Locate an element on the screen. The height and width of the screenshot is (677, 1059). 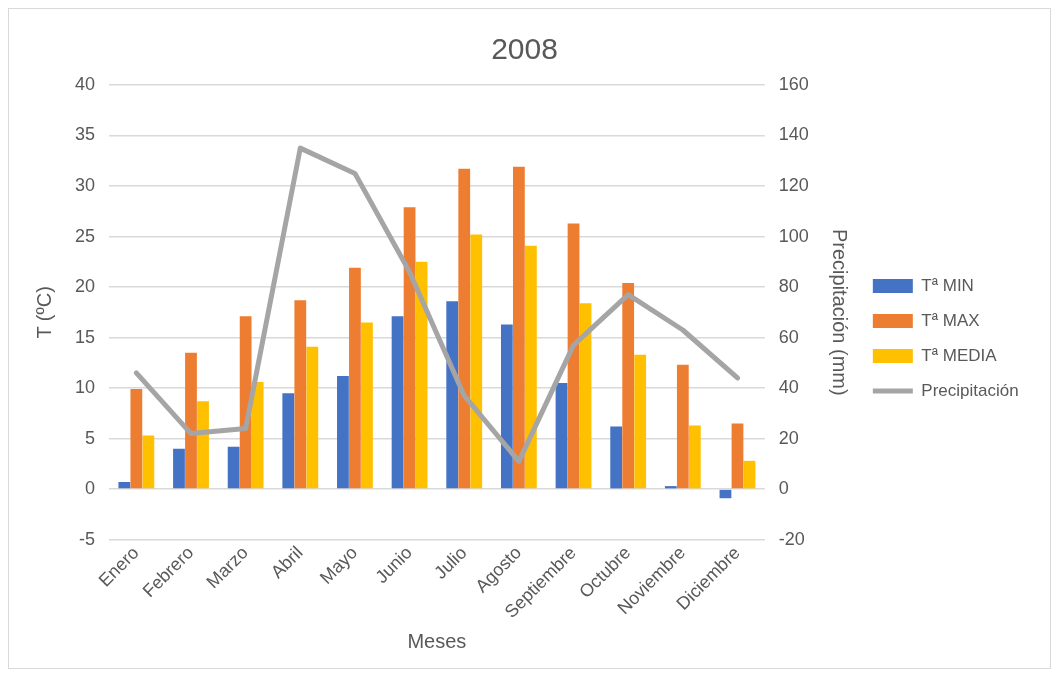
x-axis-title: Meses is located at coordinates (437, 640).